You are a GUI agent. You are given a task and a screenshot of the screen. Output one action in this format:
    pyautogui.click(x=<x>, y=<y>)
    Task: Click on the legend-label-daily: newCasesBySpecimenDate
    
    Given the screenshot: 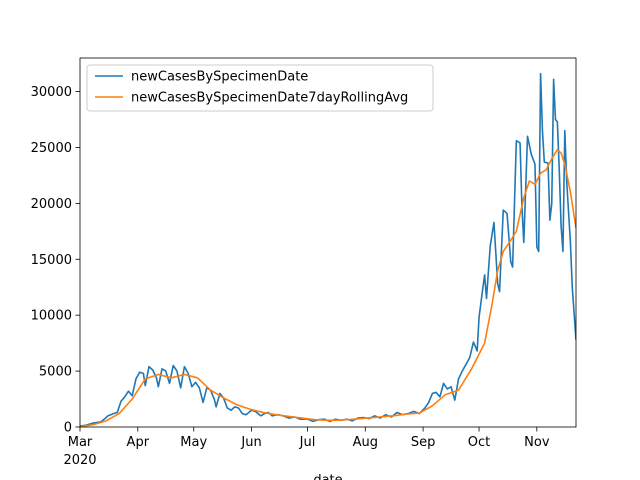 What is the action you would take?
    pyautogui.click(x=219, y=77)
    